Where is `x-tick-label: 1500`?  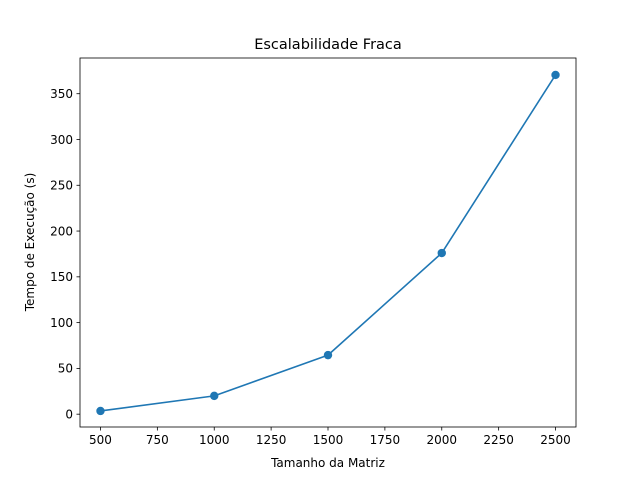
x-tick-label: 1500 is located at coordinates (328, 440).